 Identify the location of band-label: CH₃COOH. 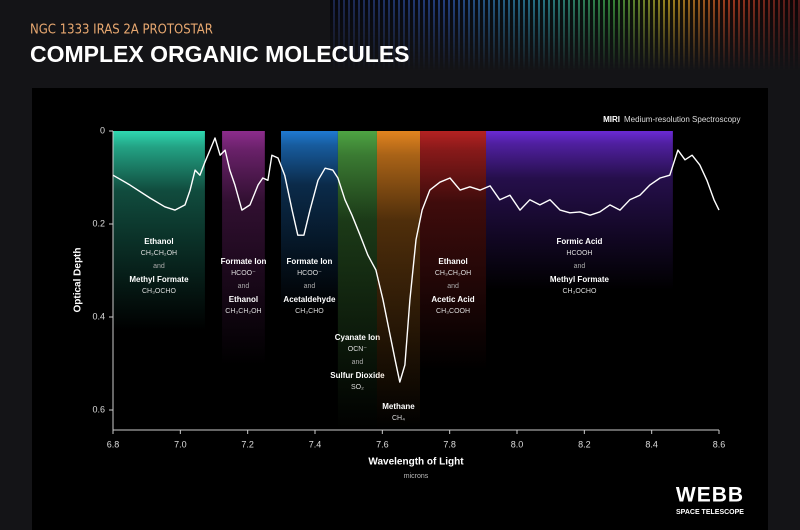
(453, 311).